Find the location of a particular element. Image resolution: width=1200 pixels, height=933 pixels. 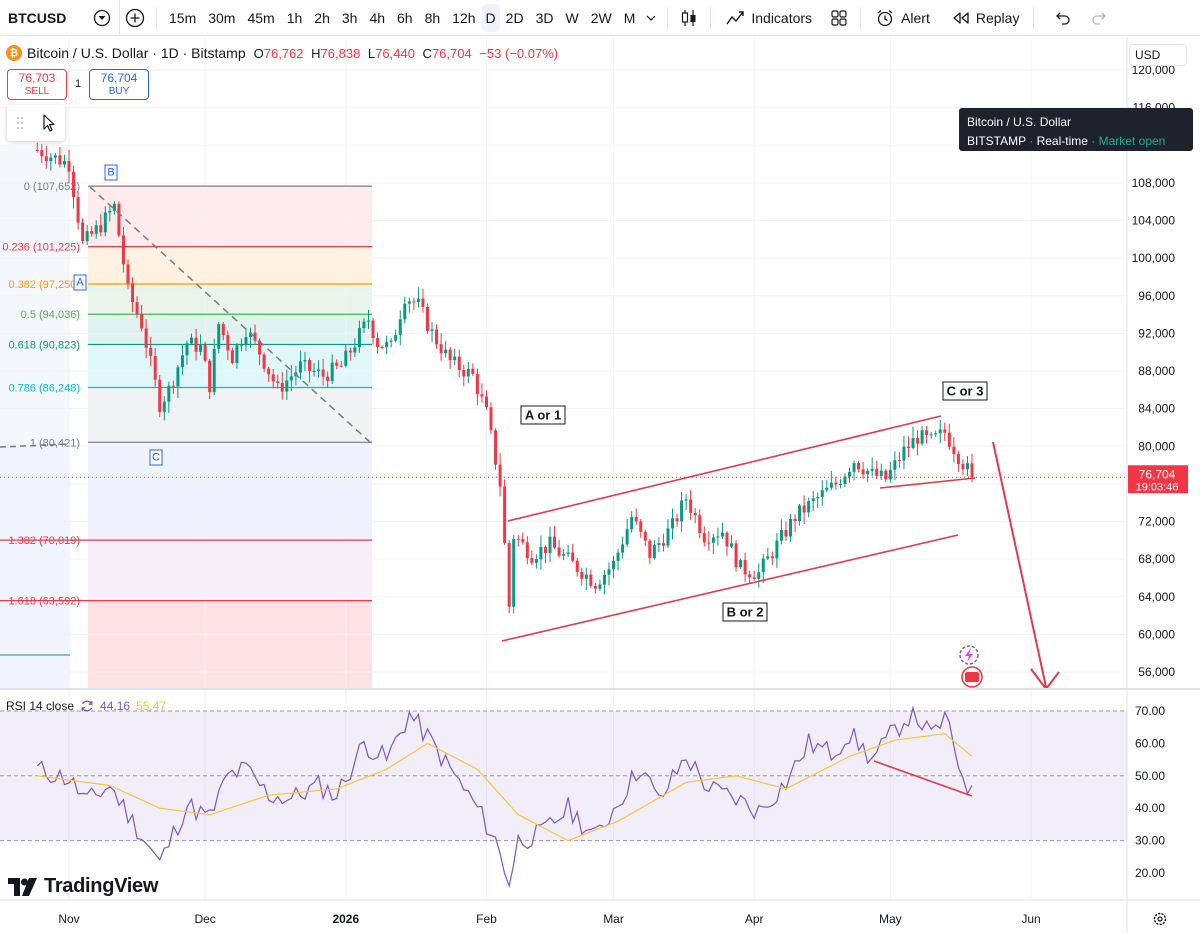

time-tick-label: Mar is located at coordinates (613, 919).